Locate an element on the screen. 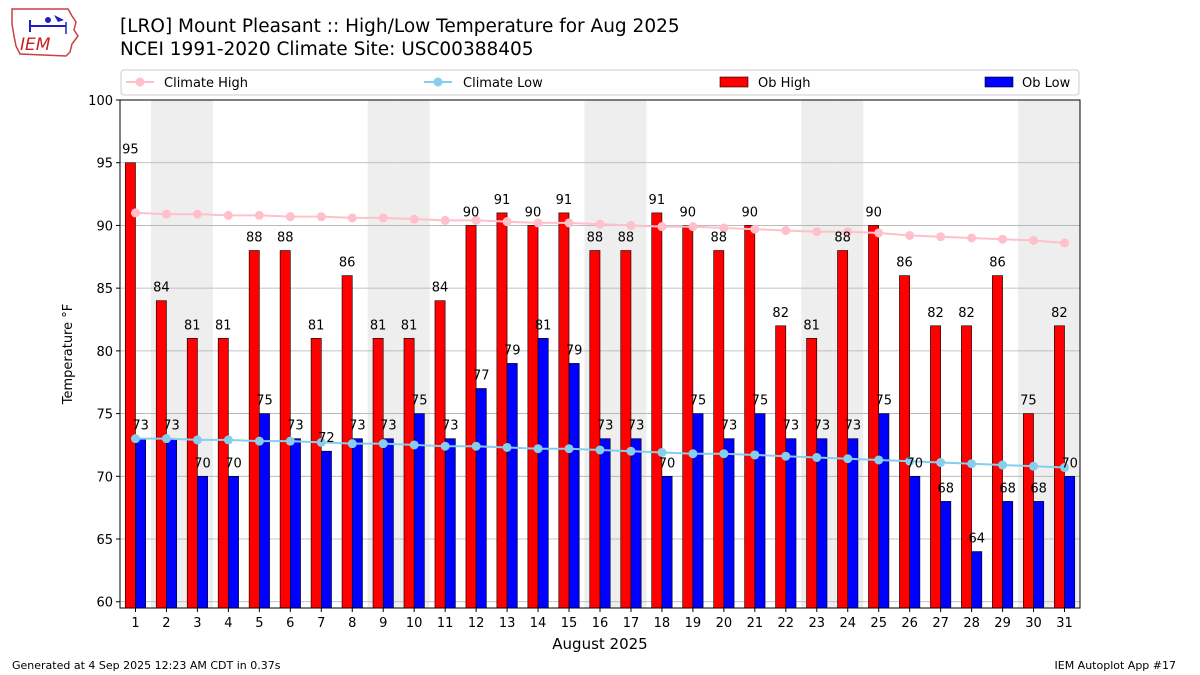 This screenshot has height=675, width=1200. x-tick-label: 17 is located at coordinates (631, 623).